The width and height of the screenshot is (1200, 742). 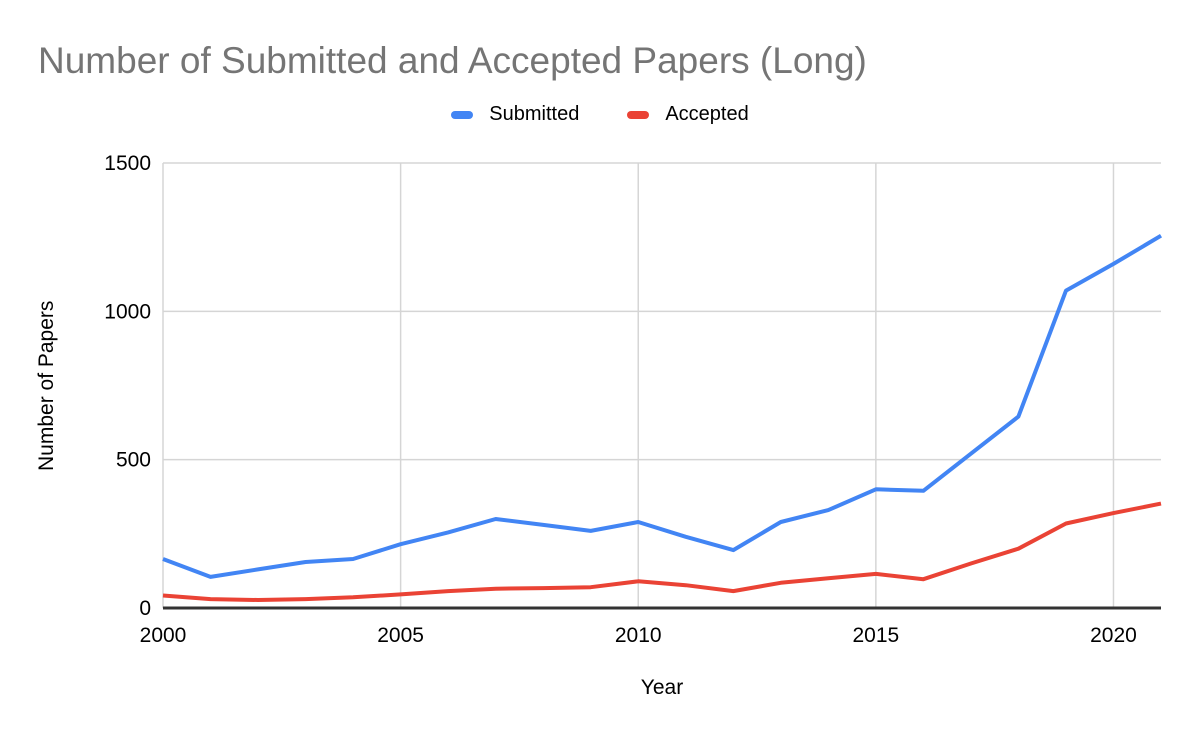 What do you see at coordinates (1113, 635) in the screenshot?
I see `x-tick-label: 2020` at bounding box center [1113, 635].